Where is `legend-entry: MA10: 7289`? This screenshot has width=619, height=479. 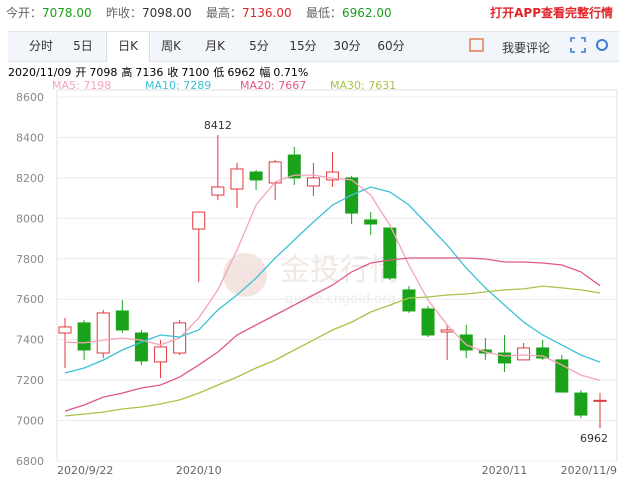
legend-entry: MA10: 7289 is located at coordinates (178, 85).